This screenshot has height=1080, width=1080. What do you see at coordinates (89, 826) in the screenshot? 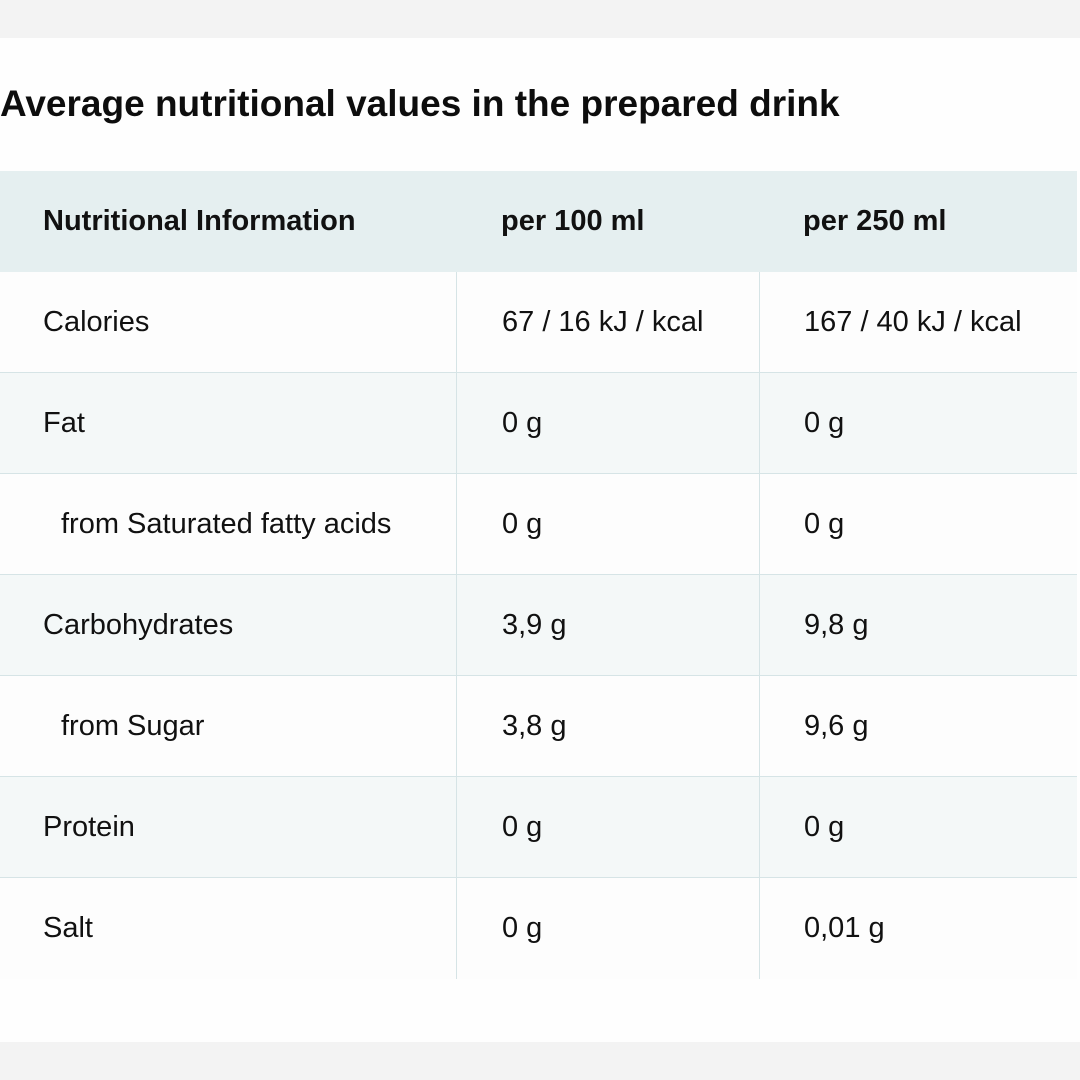
I see `row-label: Protein` at bounding box center [89, 826].